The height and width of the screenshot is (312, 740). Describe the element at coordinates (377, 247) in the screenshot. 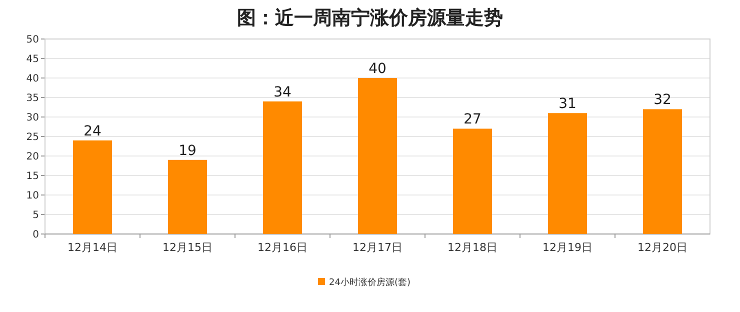

I see `x-tick-label: 12月17日` at that location.